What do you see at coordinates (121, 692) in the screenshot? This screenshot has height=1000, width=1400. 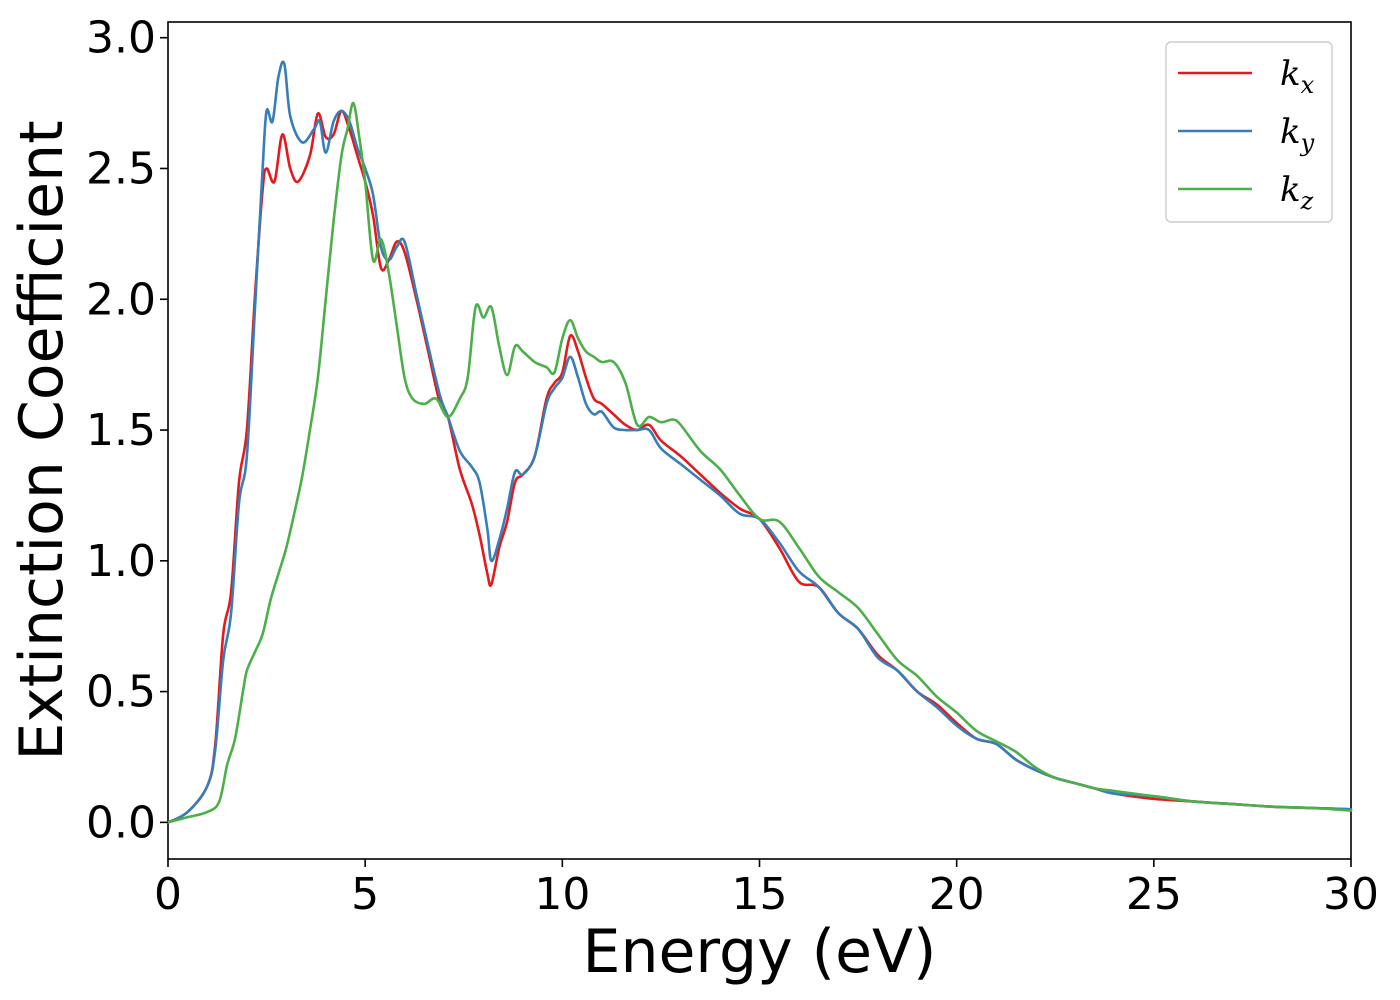 I see `y-tick-label: 0.5` at bounding box center [121, 692].